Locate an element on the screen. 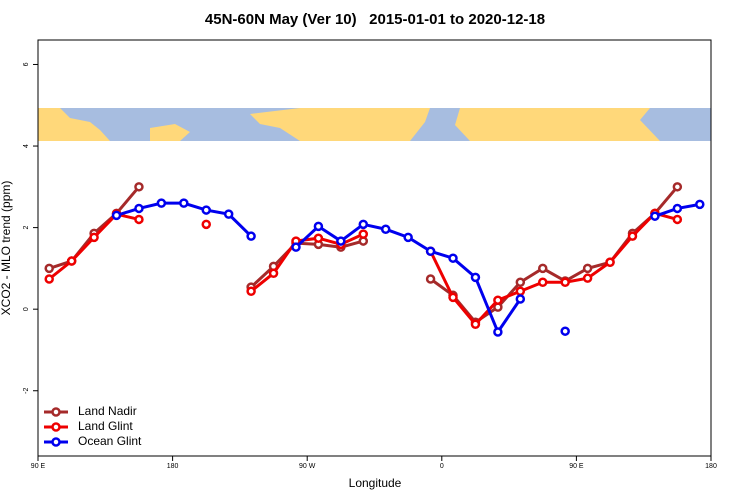  y-tick-label: 6 is located at coordinates (26, 64).